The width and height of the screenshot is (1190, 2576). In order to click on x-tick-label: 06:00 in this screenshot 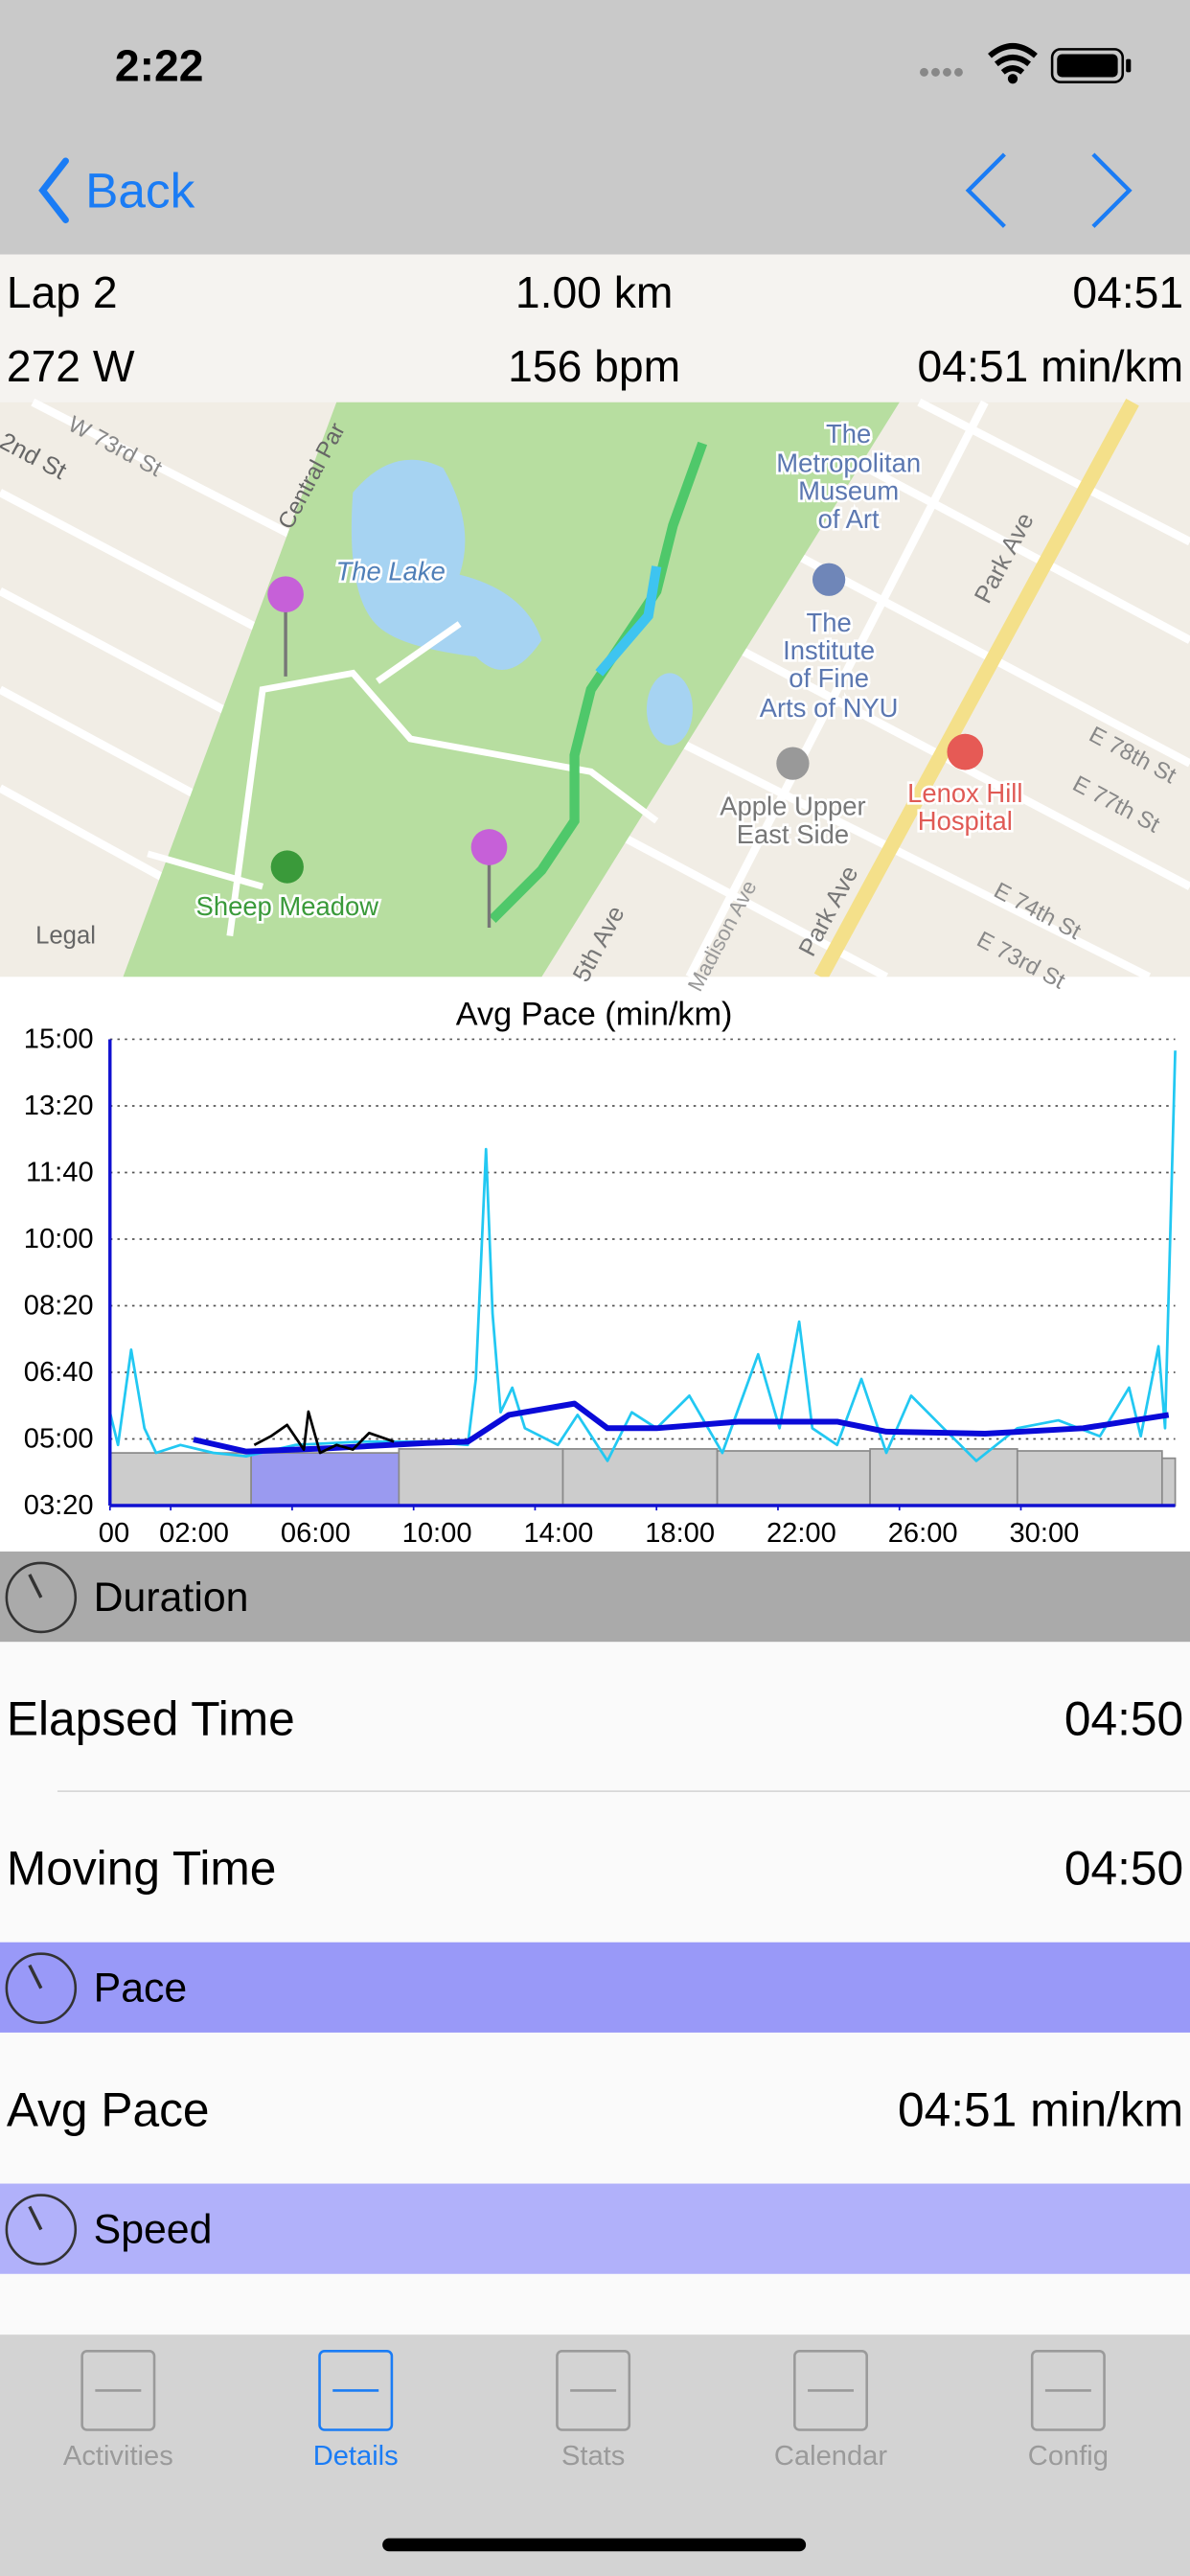, I will do `click(316, 1533)`.